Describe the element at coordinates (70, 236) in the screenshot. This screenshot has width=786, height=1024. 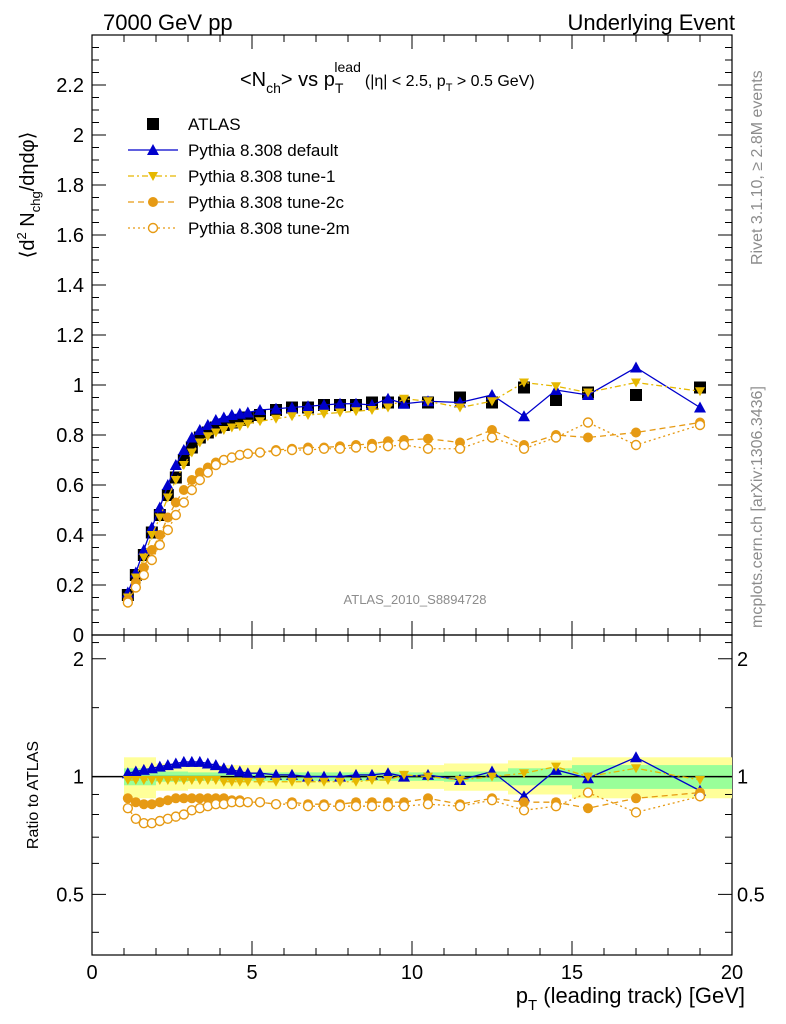
I see `y-tick-label: 1.6` at that location.